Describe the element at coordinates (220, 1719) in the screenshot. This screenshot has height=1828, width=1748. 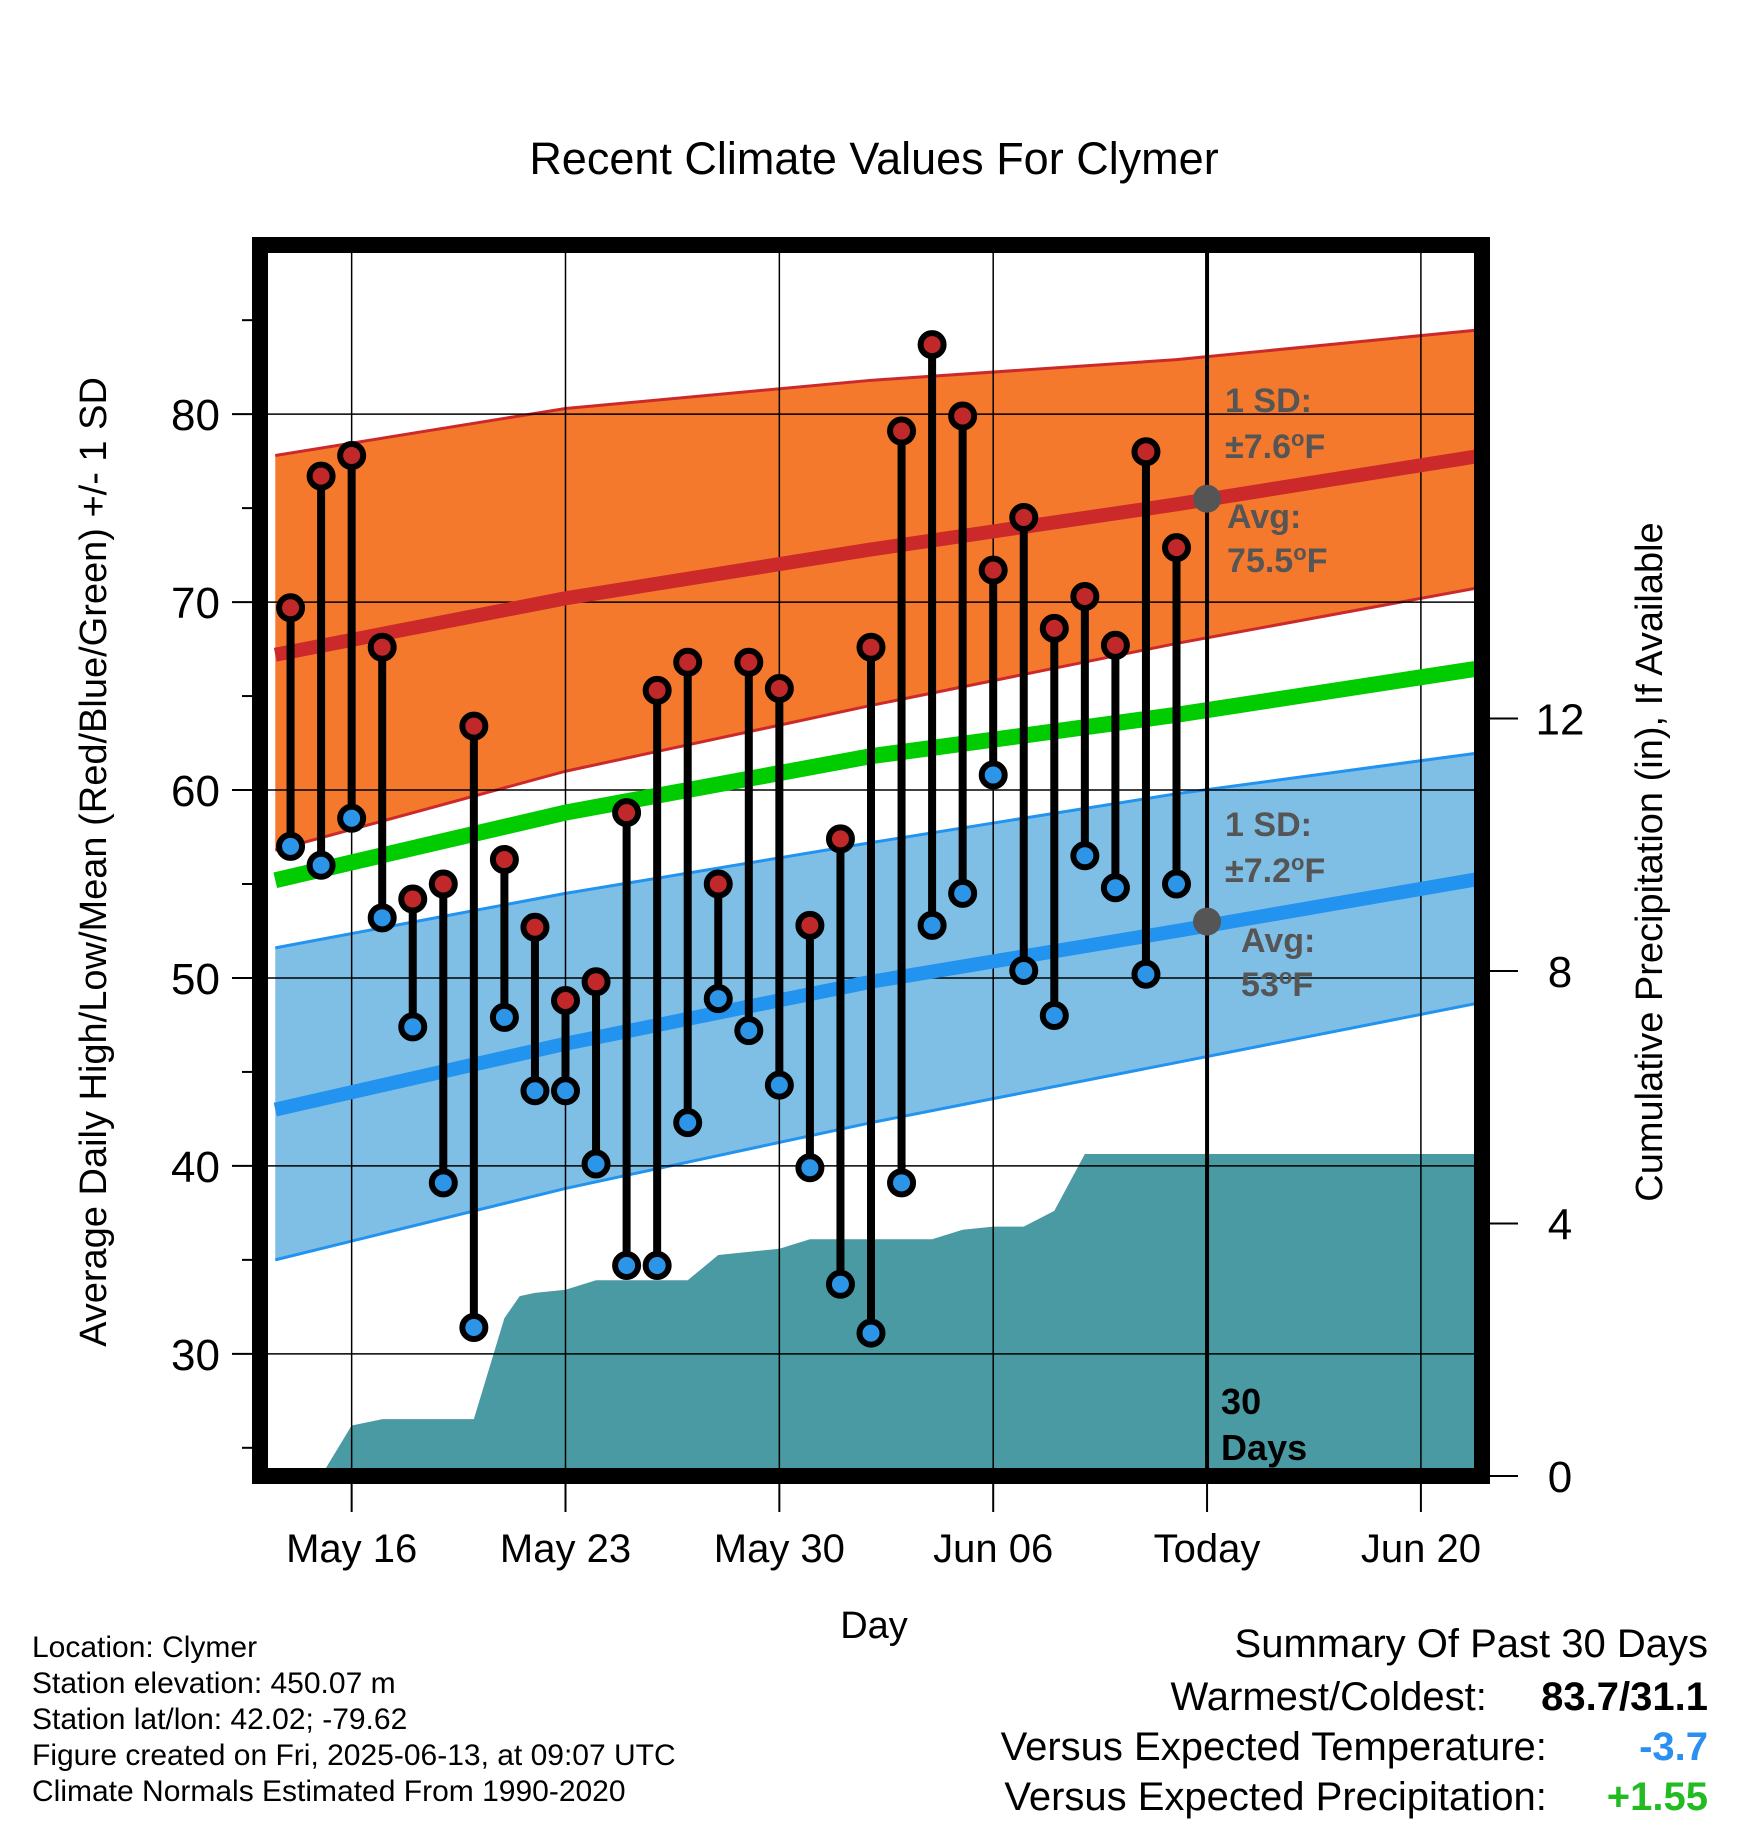
I see `latlon-text: Station lat/lon: 42.02; -79.62` at that location.